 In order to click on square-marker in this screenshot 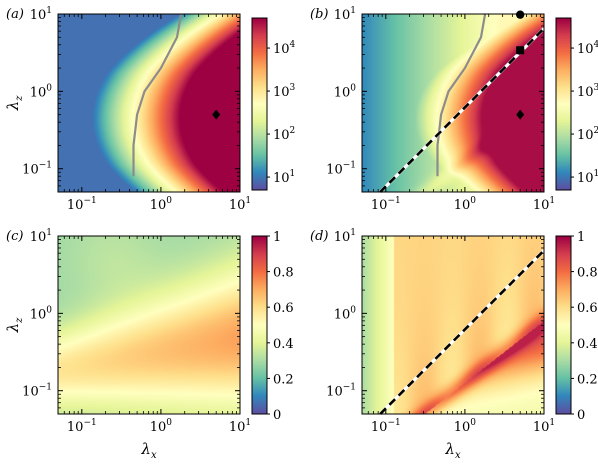, I will do `click(520, 50)`.